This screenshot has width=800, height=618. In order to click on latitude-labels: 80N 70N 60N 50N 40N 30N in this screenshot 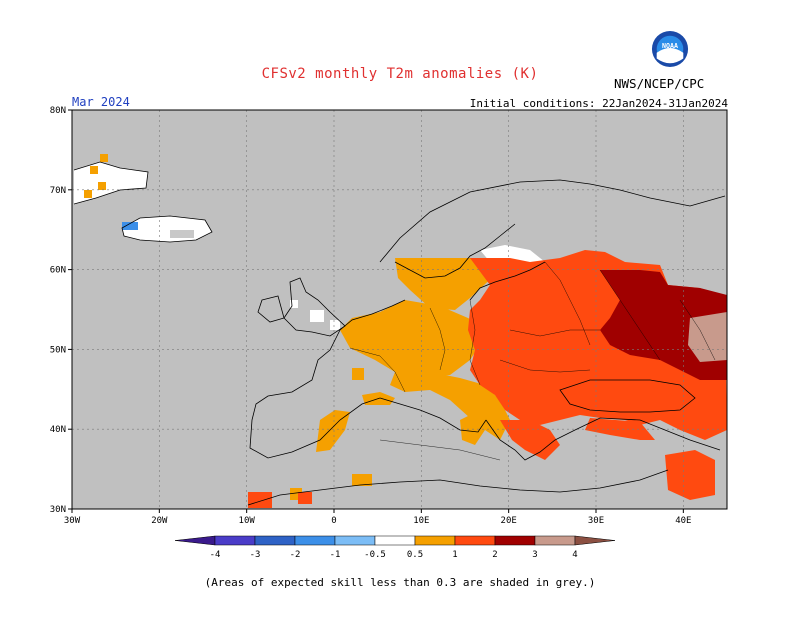, I will do `click(61, 310)`.